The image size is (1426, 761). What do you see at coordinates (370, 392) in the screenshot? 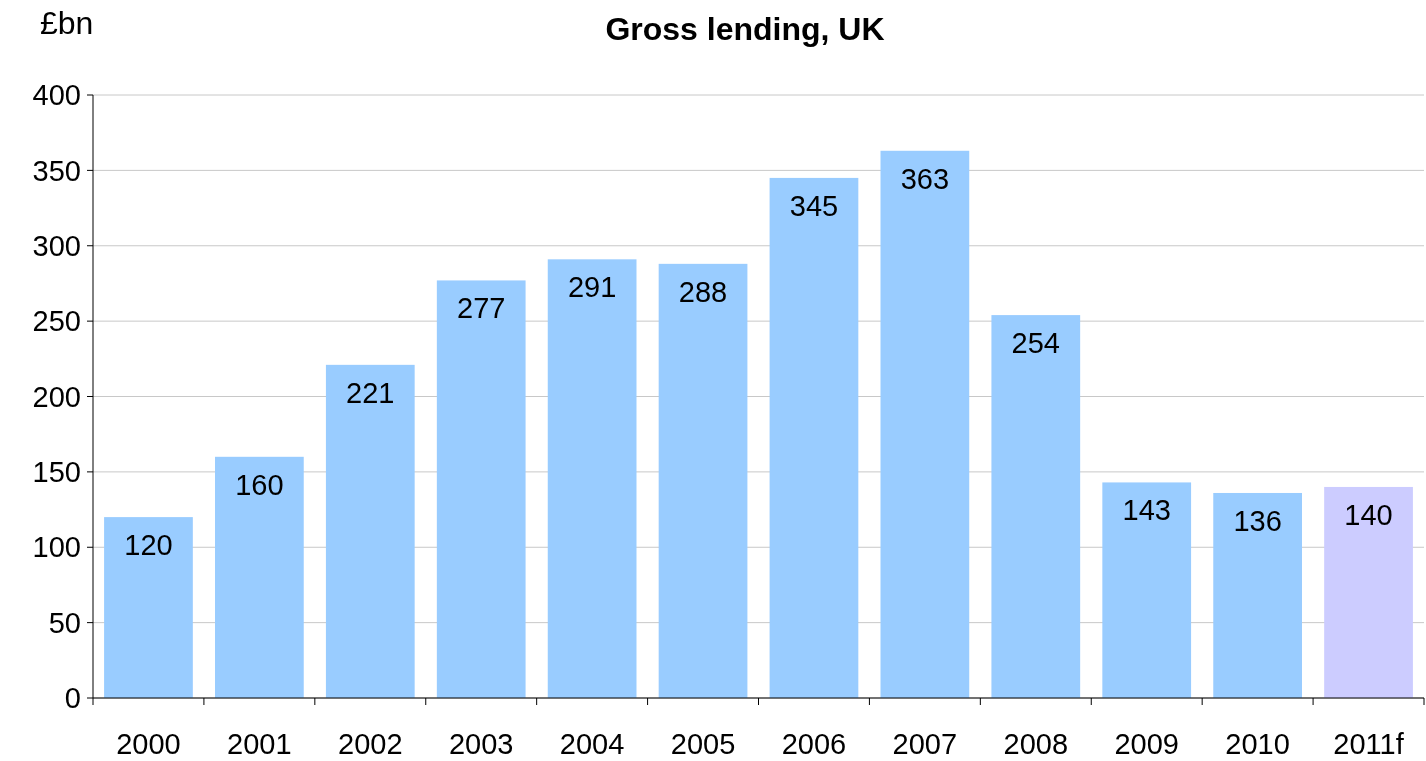
I see `data-label: 221` at bounding box center [370, 392].